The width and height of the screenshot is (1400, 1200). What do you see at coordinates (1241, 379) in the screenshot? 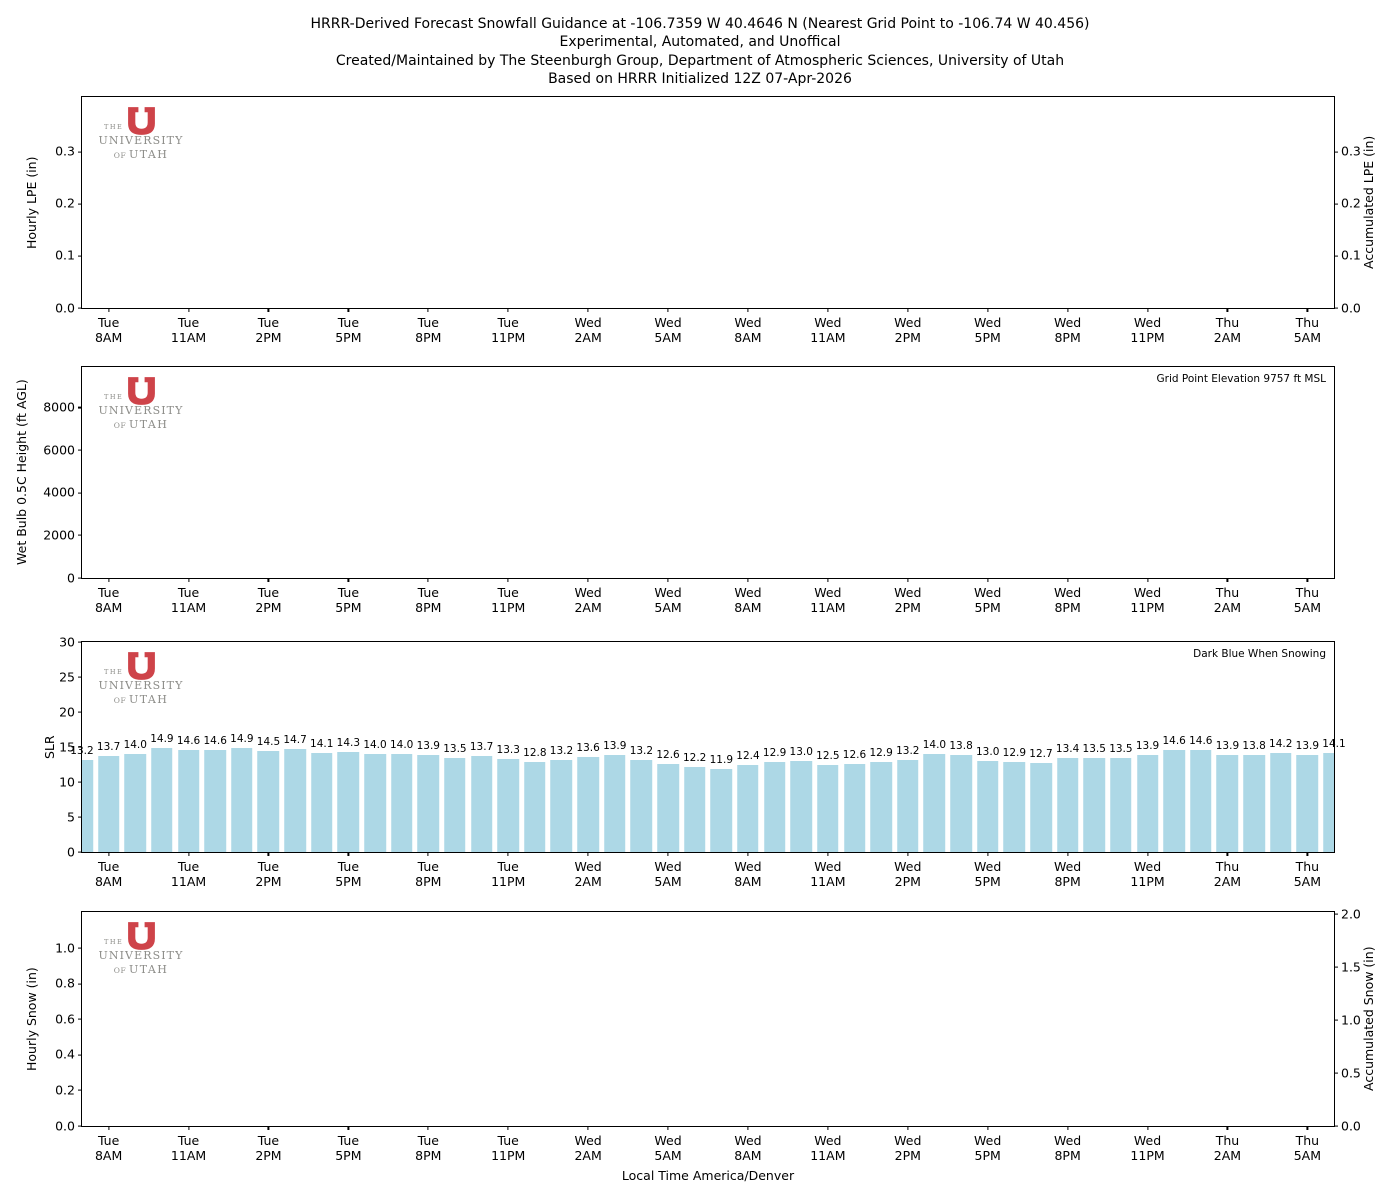
I see `grid-elevation-annotation: Grid Point Elevation 9757 ft MSL` at bounding box center [1241, 379].